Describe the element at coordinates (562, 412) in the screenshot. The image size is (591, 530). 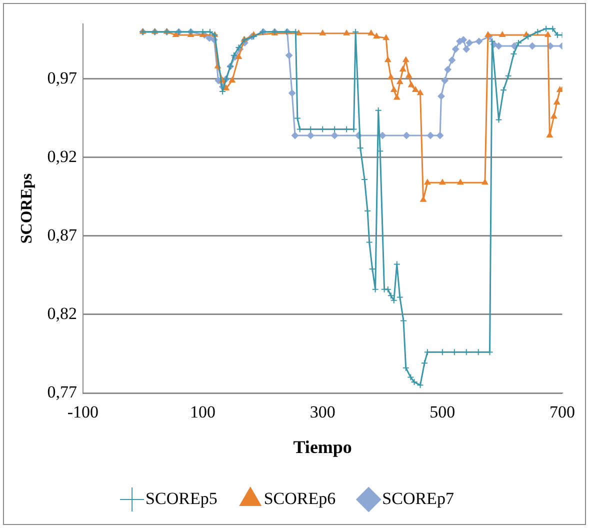
I see `x-tick-label: 700` at that location.